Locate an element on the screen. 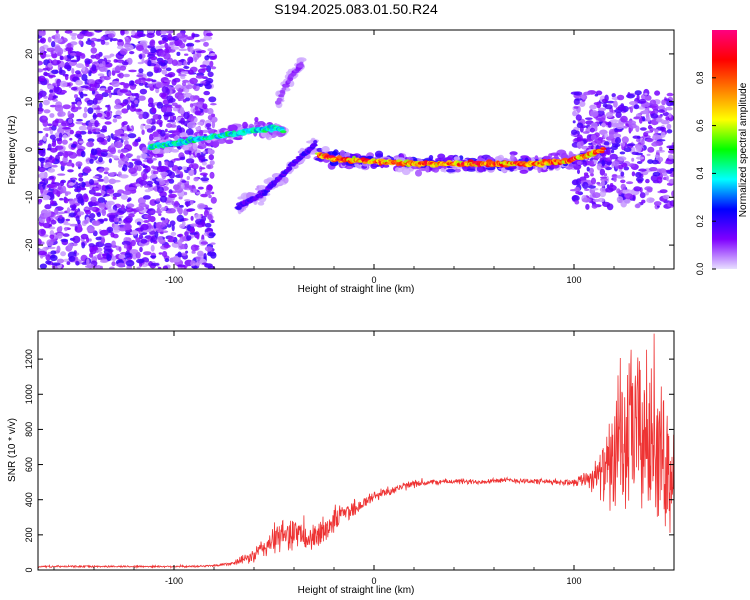 The width and height of the screenshot is (750, 600). snr-x-tick-label: -100 is located at coordinates (174, 581).